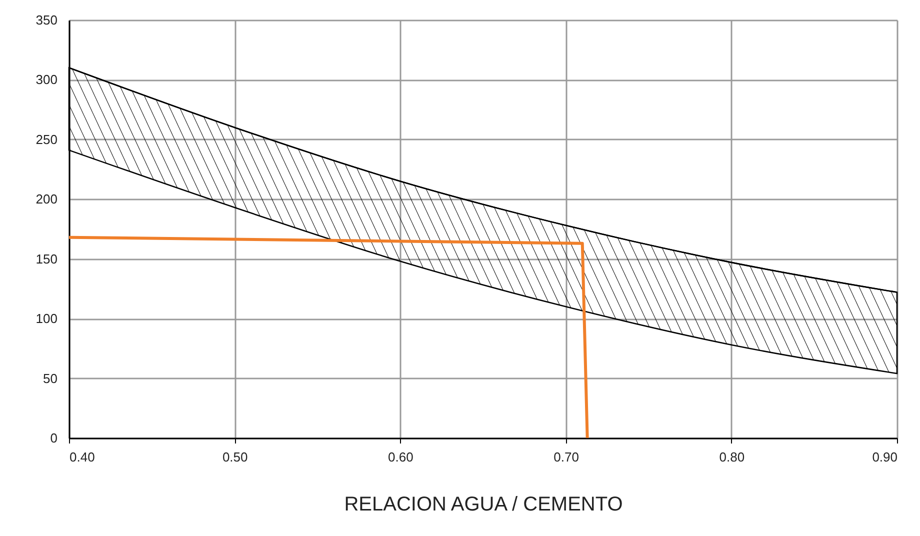 Image resolution: width=920 pixels, height=536 pixels. What do you see at coordinates (54, 438) in the screenshot?
I see `y-tick-label: 0` at bounding box center [54, 438].